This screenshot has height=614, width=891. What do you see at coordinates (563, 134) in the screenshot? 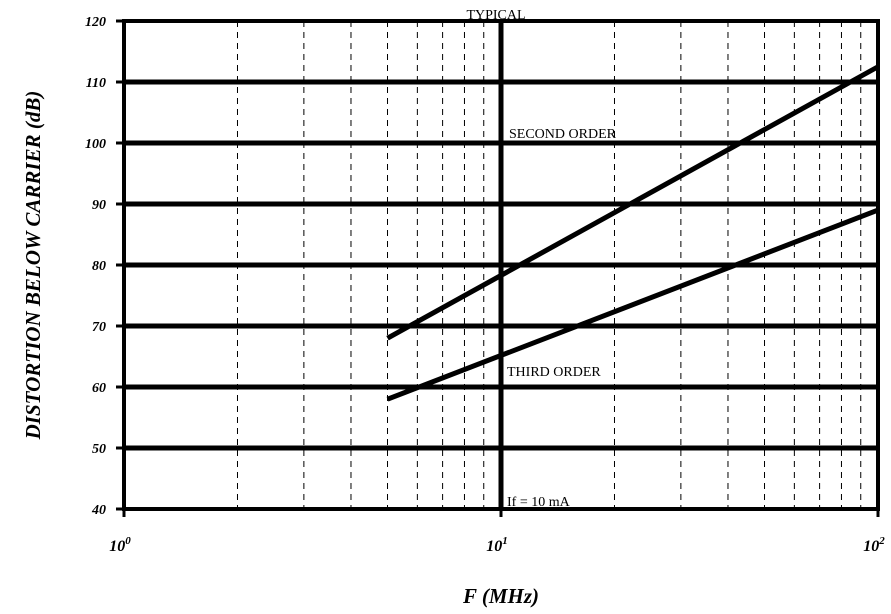
I see `annotation-second-order: SECOND ORDER` at bounding box center [563, 134].